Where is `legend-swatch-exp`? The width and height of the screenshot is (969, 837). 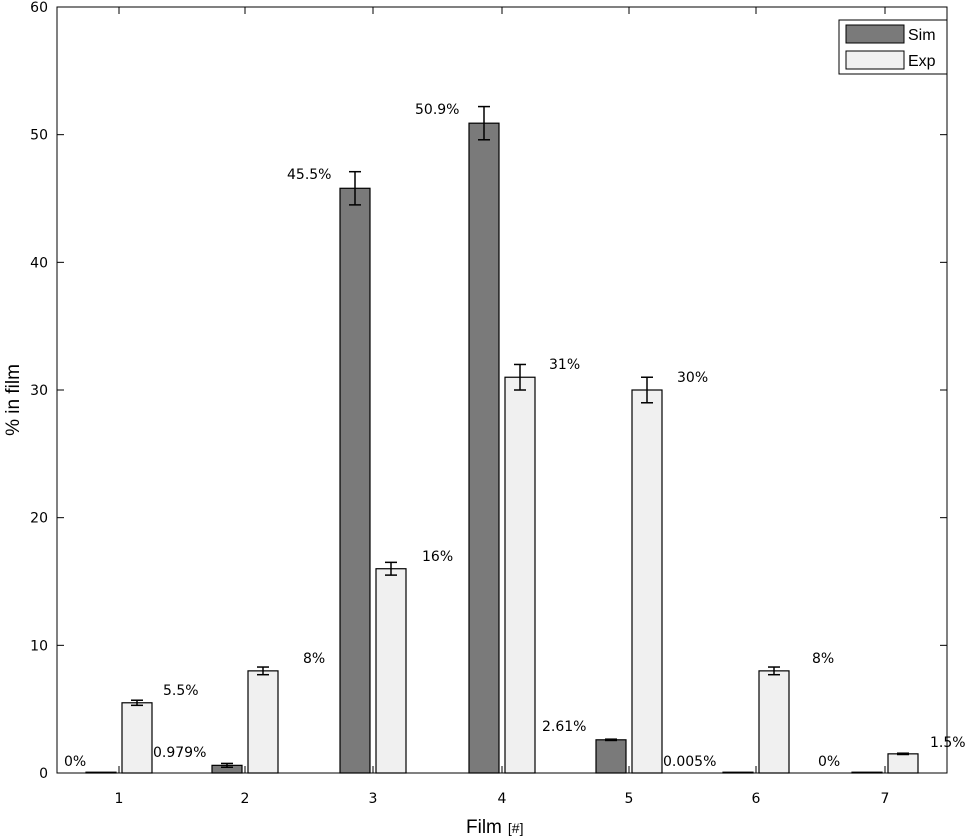 legend-swatch-exp is located at coordinates (875, 60).